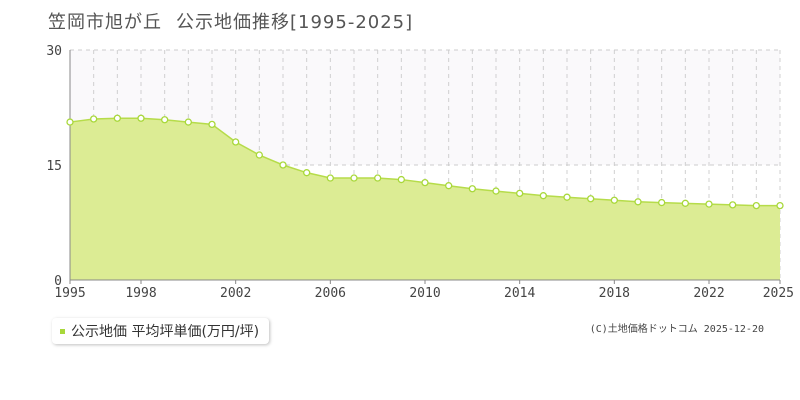  I want to click on chart-title-location: 笠岡市旭が丘, so click(105, 22).